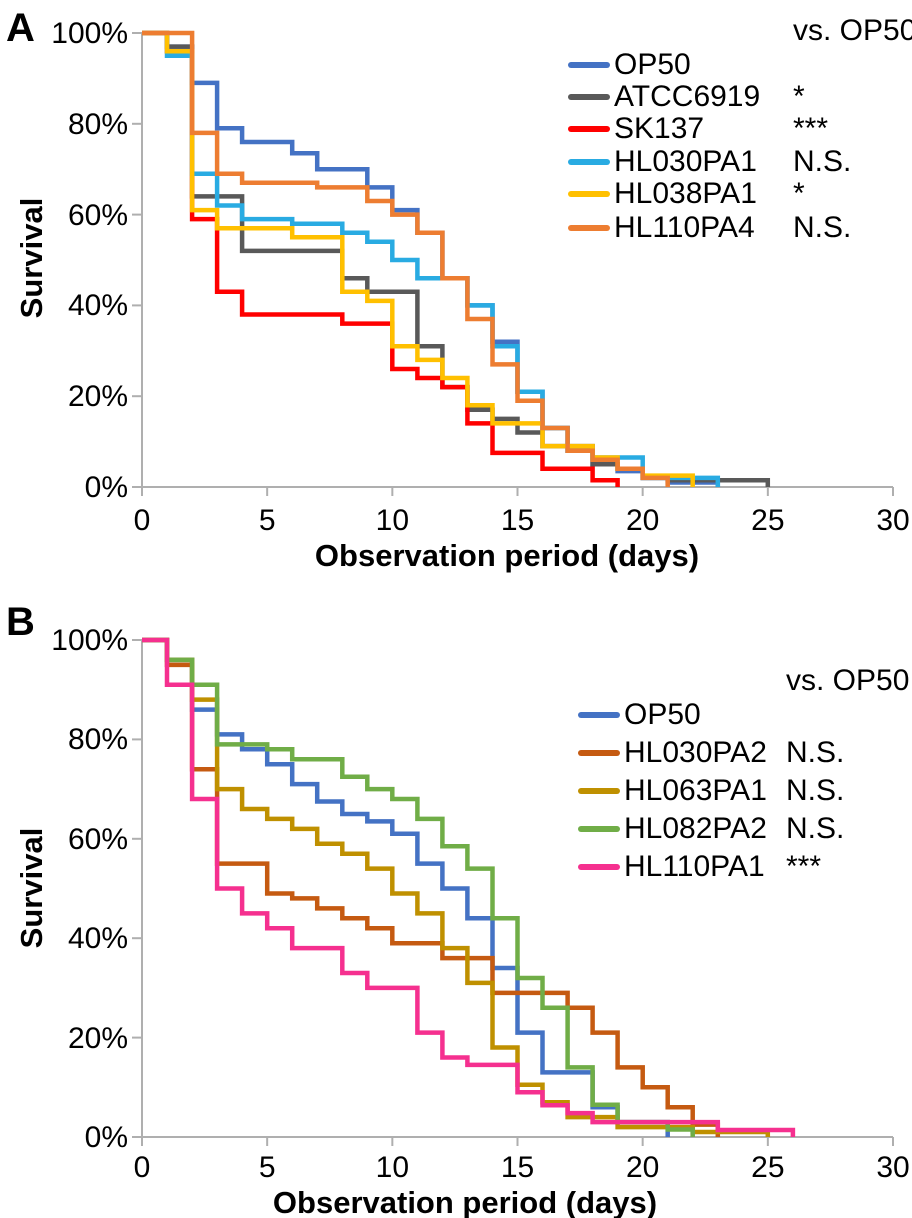 This screenshot has height=1218, width=912. What do you see at coordinates (392, 520) in the screenshot?
I see `panel-a-x-tick-label: 10` at bounding box center [392, 520].